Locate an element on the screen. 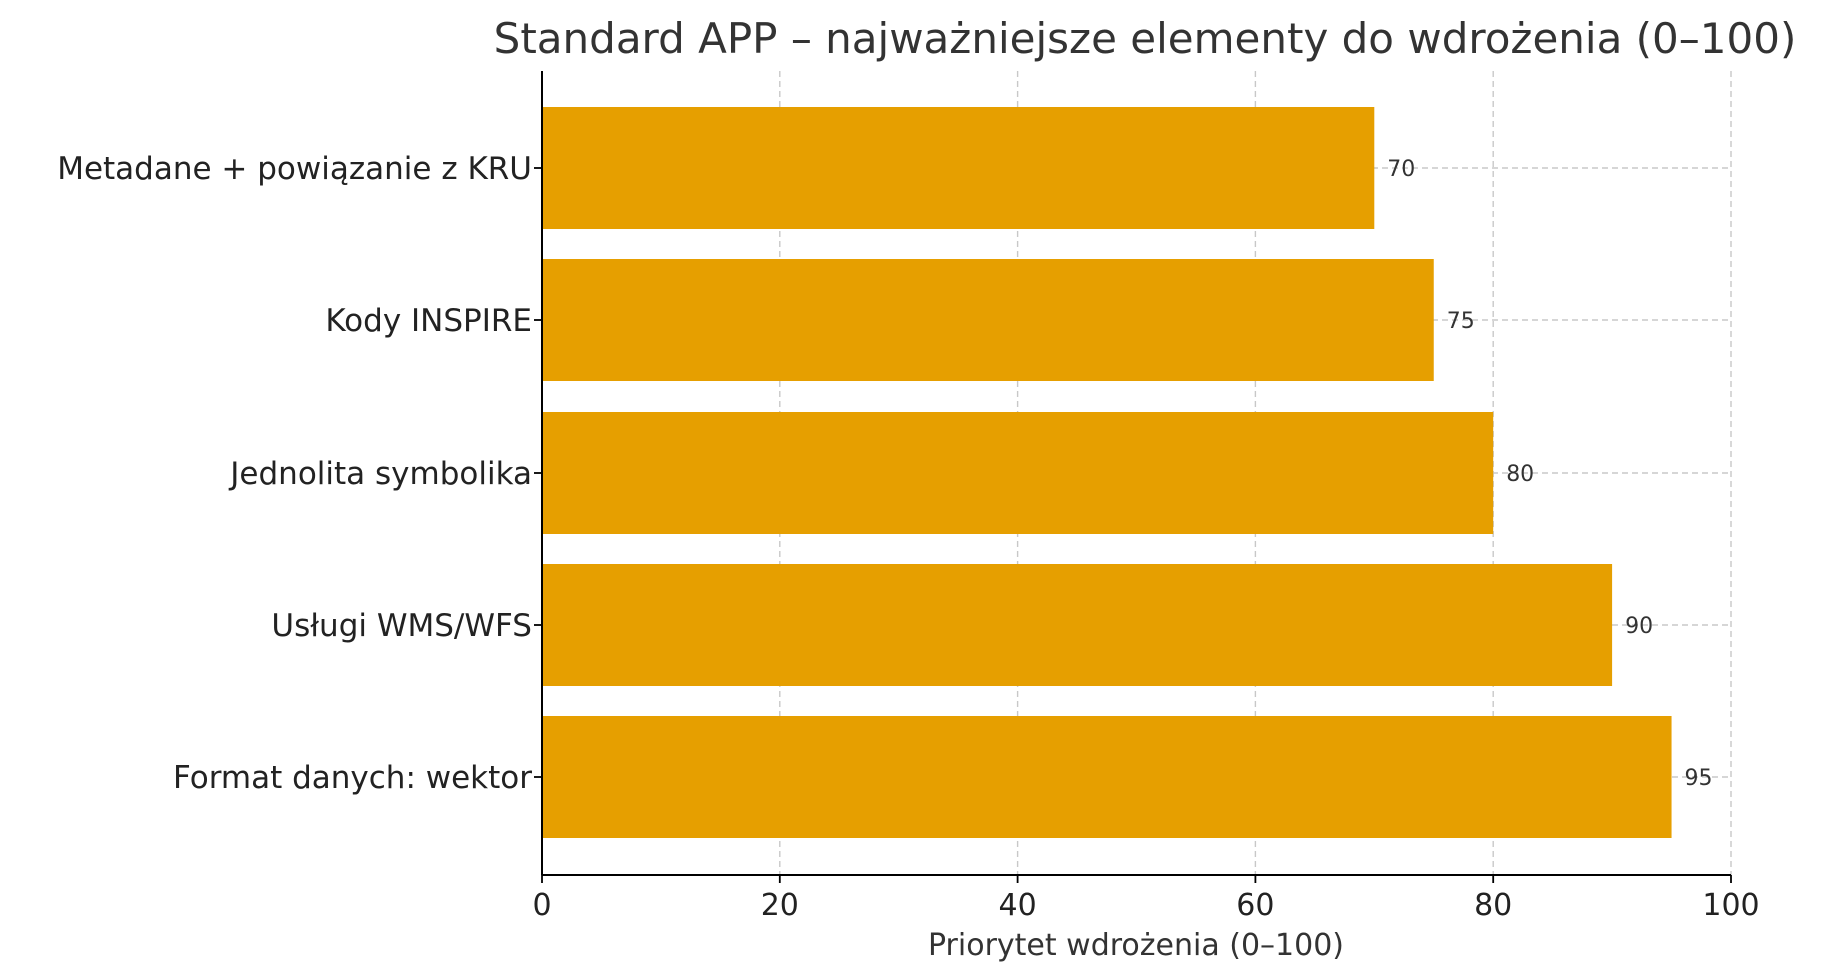 The image size is (1843, 980). x-tick-label: 20 is located at coordinates (780, 905).